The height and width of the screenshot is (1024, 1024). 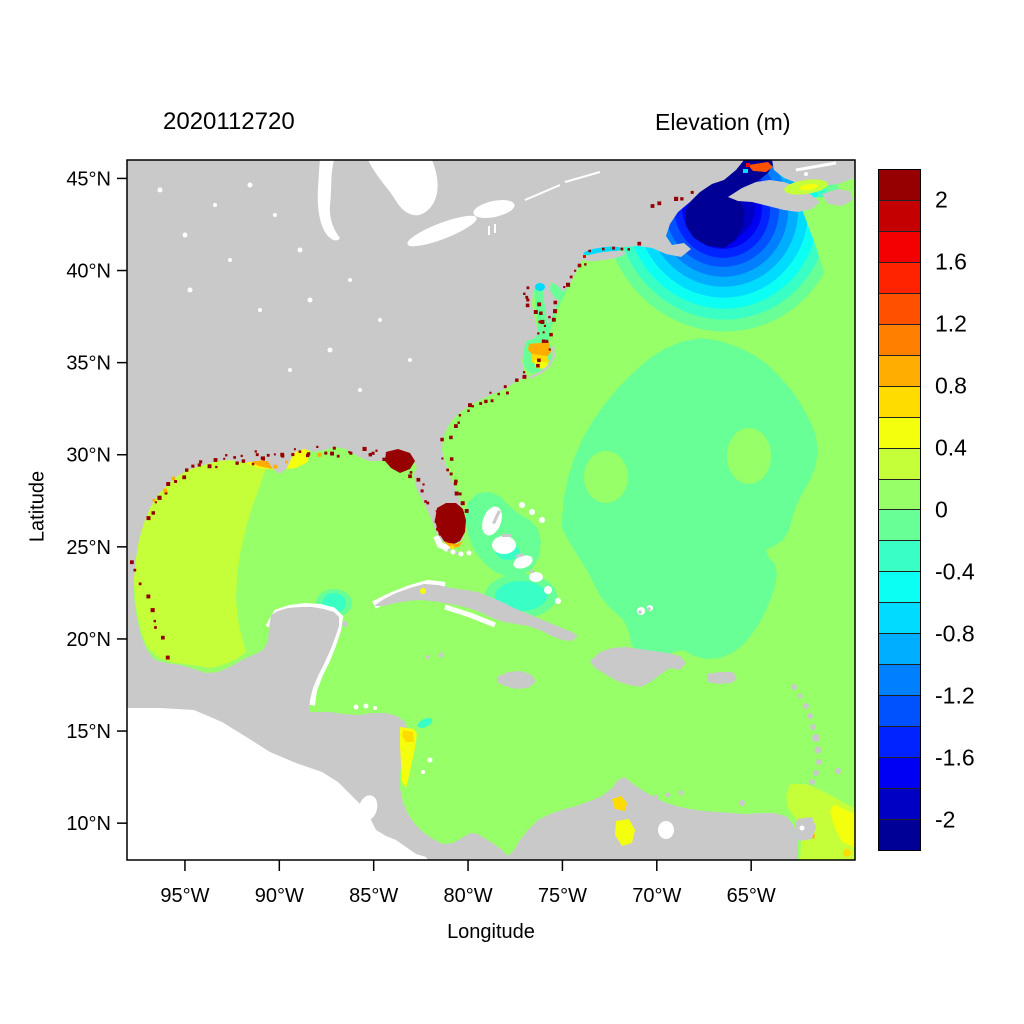 What do you see at coordinates (88, 732) in the screenshot?
I see `y-tick-label: 15°N` at bounding box center [88, 732].